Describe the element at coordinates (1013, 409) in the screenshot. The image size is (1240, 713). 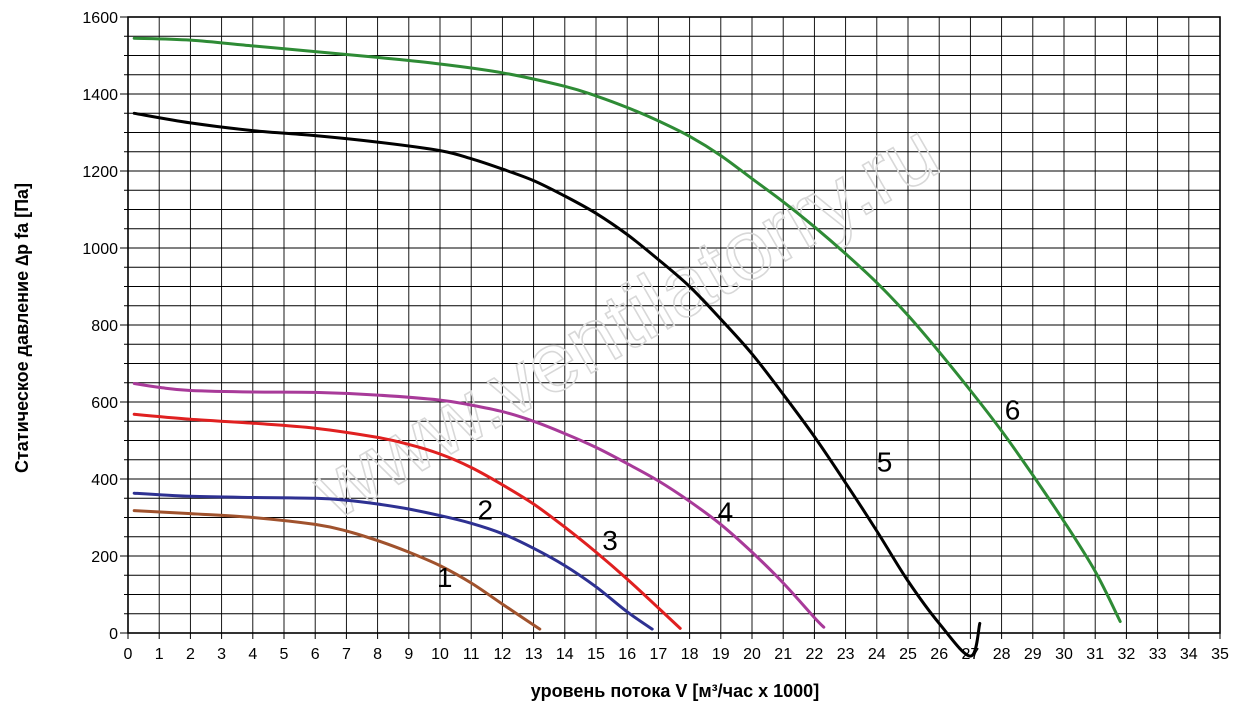
I see `curve-label-6: 6` at that location.